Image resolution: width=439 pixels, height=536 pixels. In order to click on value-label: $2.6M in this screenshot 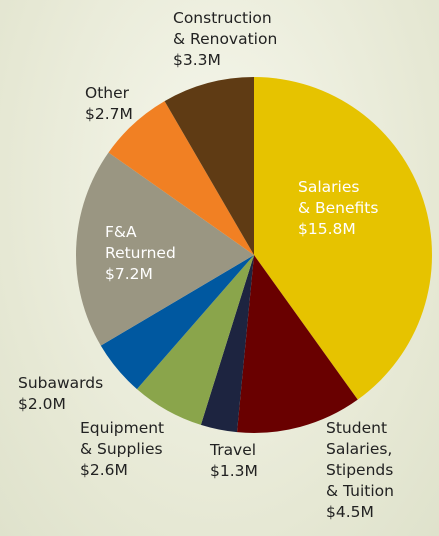, I will do `click(104, 470)`.